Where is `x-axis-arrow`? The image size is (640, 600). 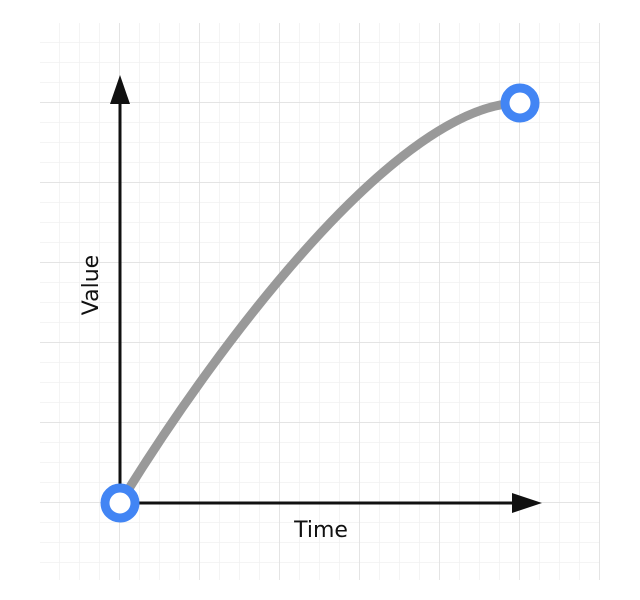
x-axis-arrow is located at coordinates (527, 503).